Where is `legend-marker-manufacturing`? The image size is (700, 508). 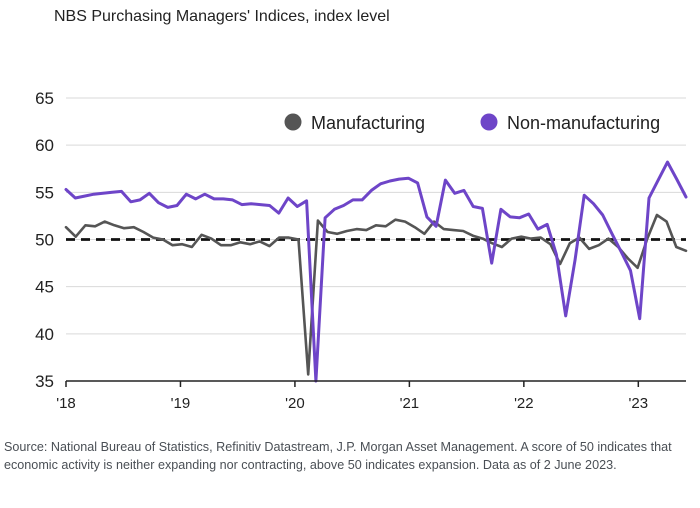 legend-marker-manufacturing is located at coordinates (293, 122).